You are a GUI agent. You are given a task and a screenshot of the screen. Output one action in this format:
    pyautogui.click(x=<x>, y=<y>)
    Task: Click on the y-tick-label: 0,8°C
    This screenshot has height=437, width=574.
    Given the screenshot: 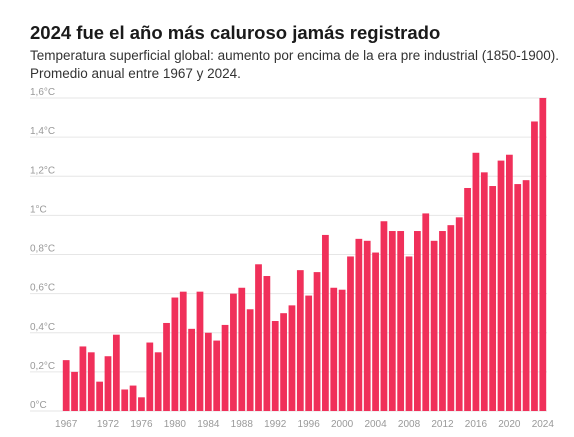 What is the action you would take?
    pyautogui.click(x=42, y=249)
    